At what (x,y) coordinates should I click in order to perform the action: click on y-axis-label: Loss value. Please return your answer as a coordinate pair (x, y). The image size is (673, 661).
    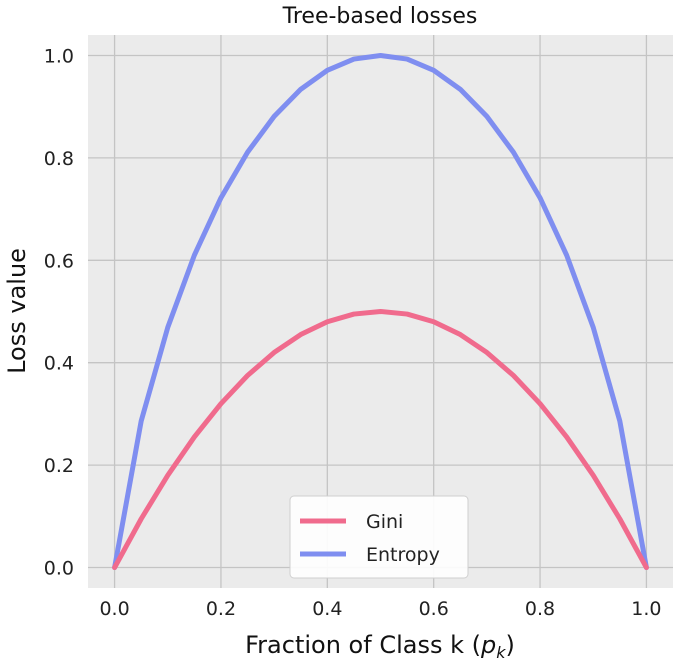
    Looking at the image, I should click on (17, 311).